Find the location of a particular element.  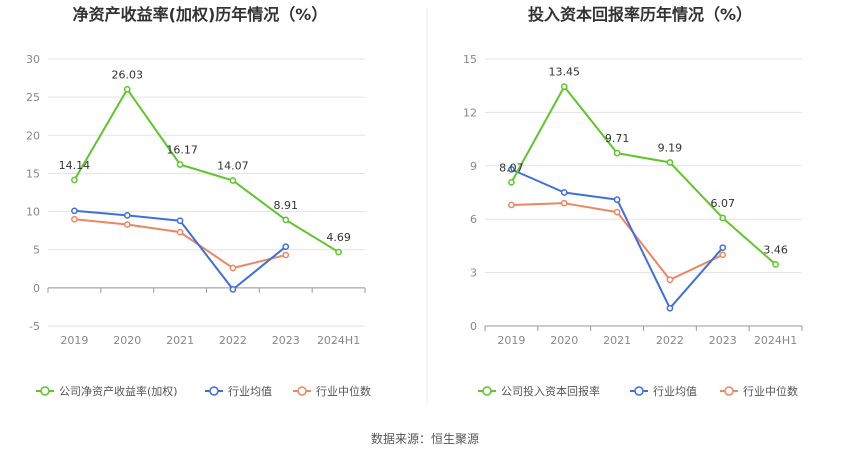

legend-label: 公司投入资本回报率 is located at coordinates (550, 391).